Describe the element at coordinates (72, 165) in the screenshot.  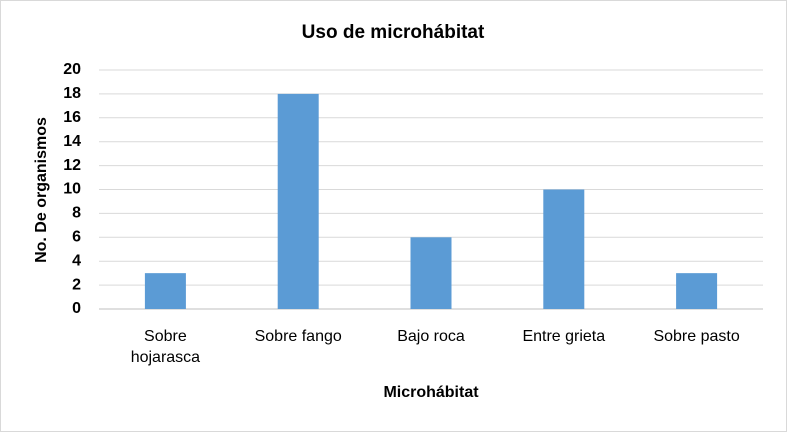
I see `y-tick-label: 12` at that location.